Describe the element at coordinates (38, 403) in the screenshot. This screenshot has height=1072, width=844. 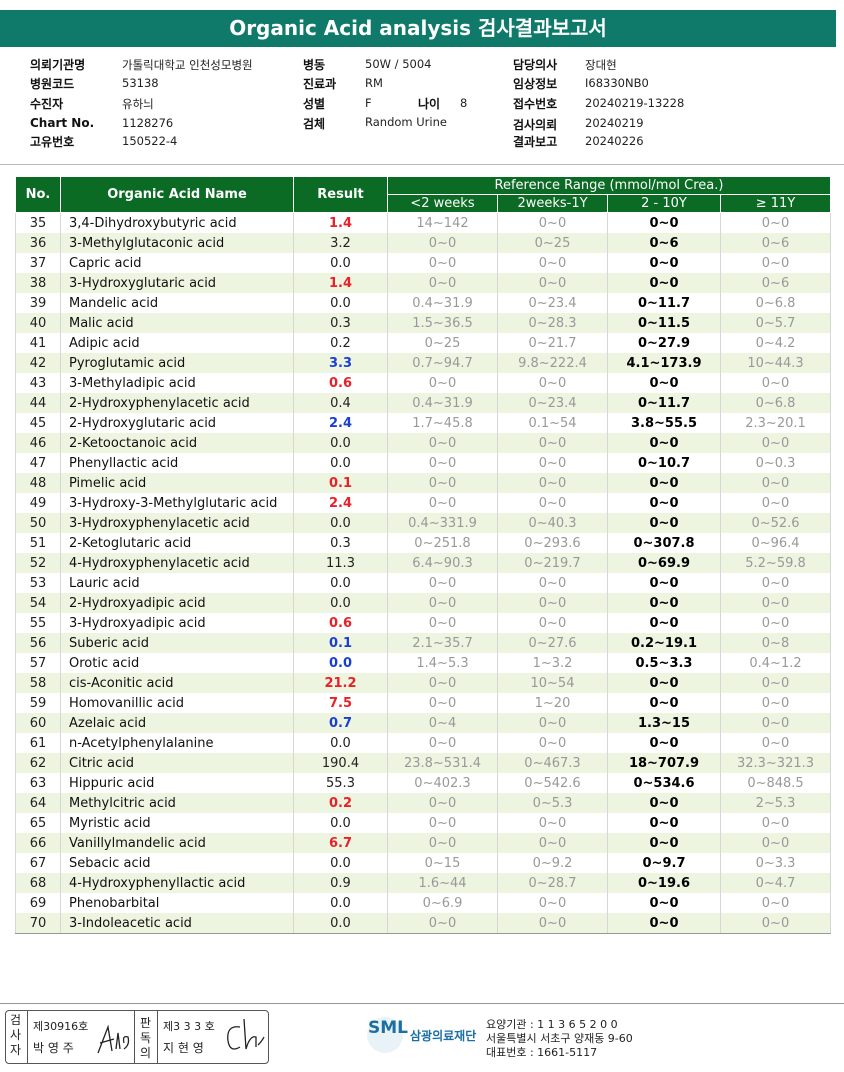
I see `row-number: 44` at that location.